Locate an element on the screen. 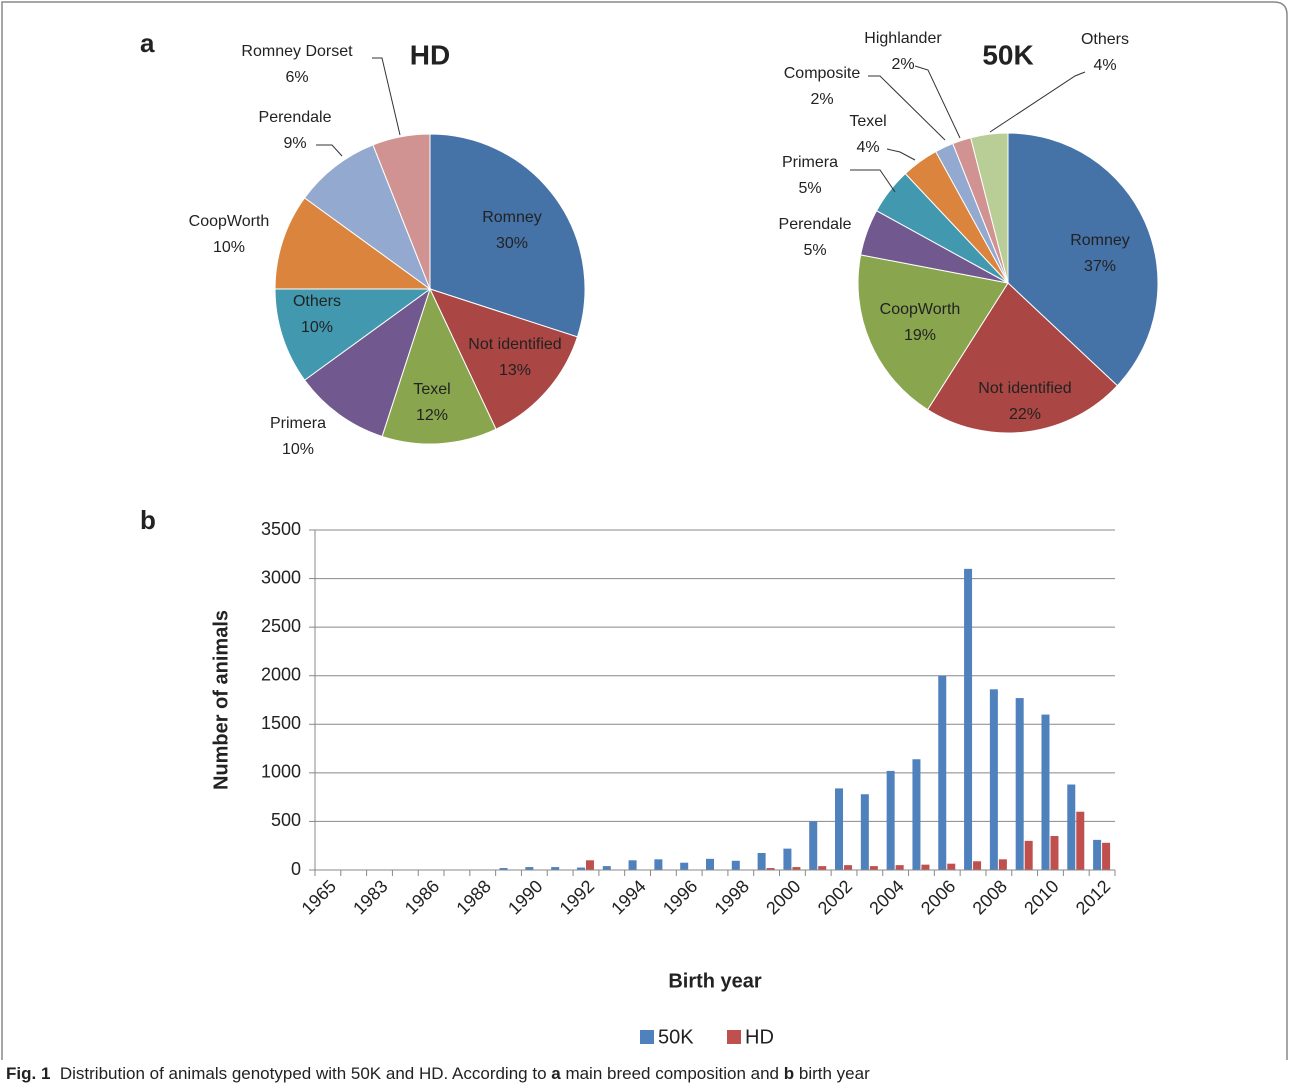 The image size is (1290, 1092). slice-value-label: 13% is located at coordinates (515, 370).